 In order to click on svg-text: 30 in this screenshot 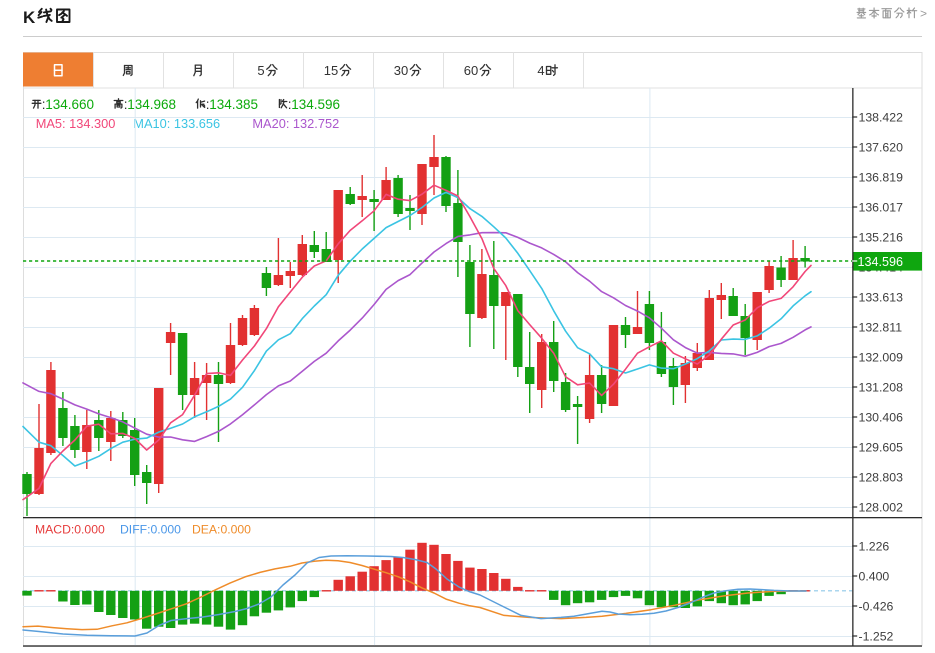, I will do `click(401, 70)`.